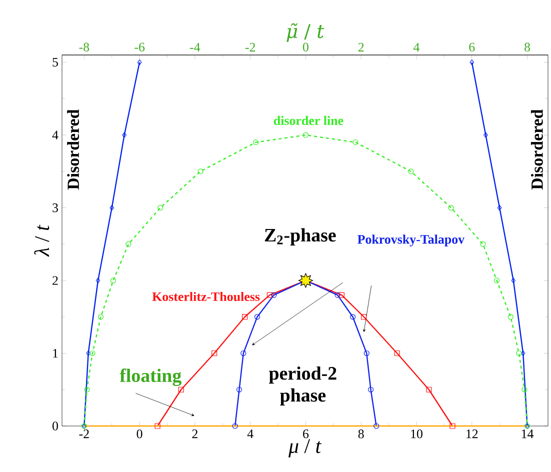  What do you see at coordinates (416, 434) in the screenshot?
I see `x-tick-label: 10` at bounding box center [416, 434].